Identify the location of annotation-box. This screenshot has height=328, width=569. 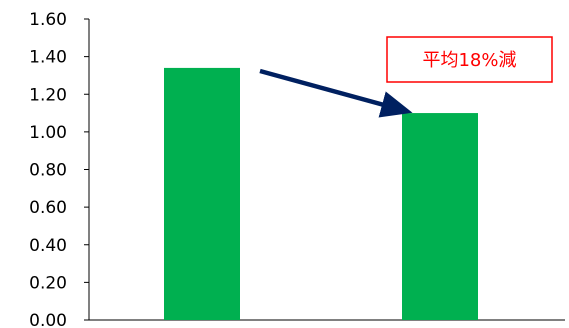
(469, 59).